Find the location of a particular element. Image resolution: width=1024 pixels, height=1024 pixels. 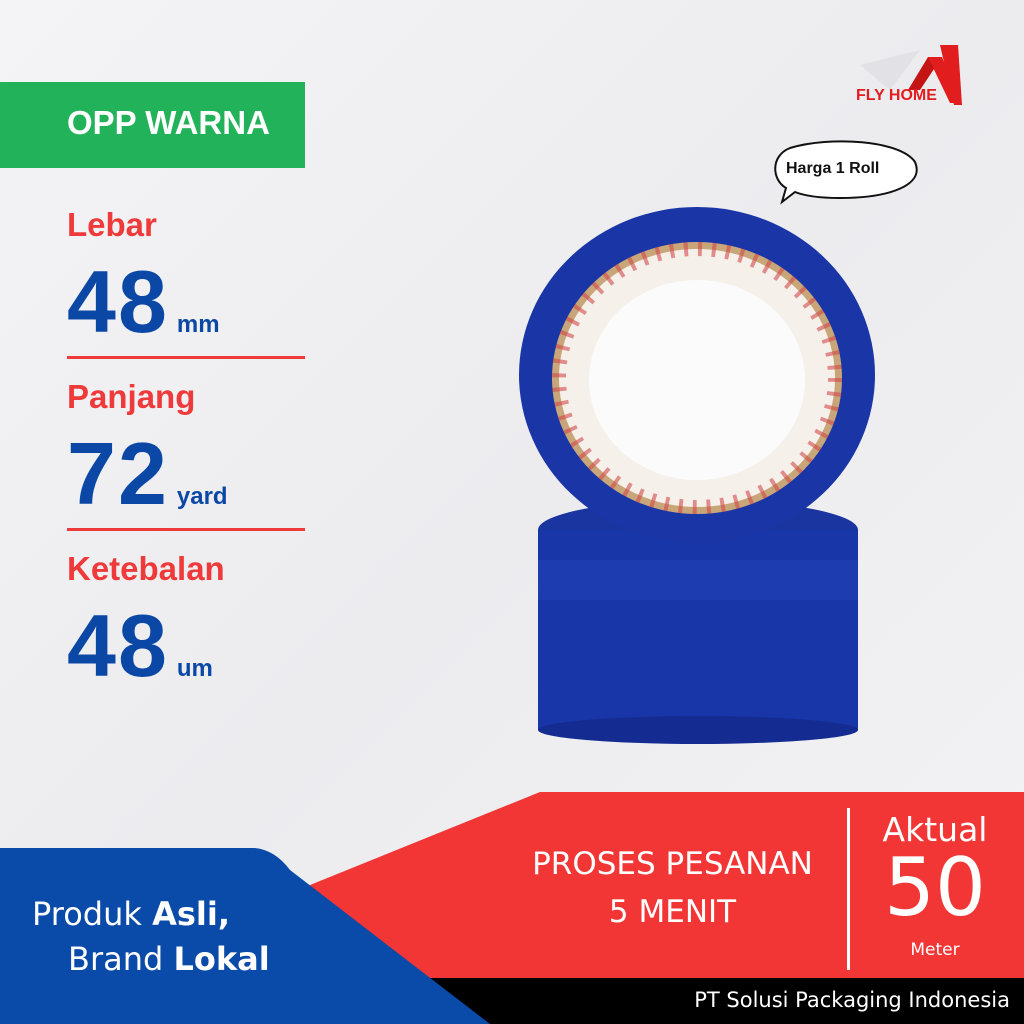

authenticity-line2: Brand Lokal is located at coordinates (169, 959).